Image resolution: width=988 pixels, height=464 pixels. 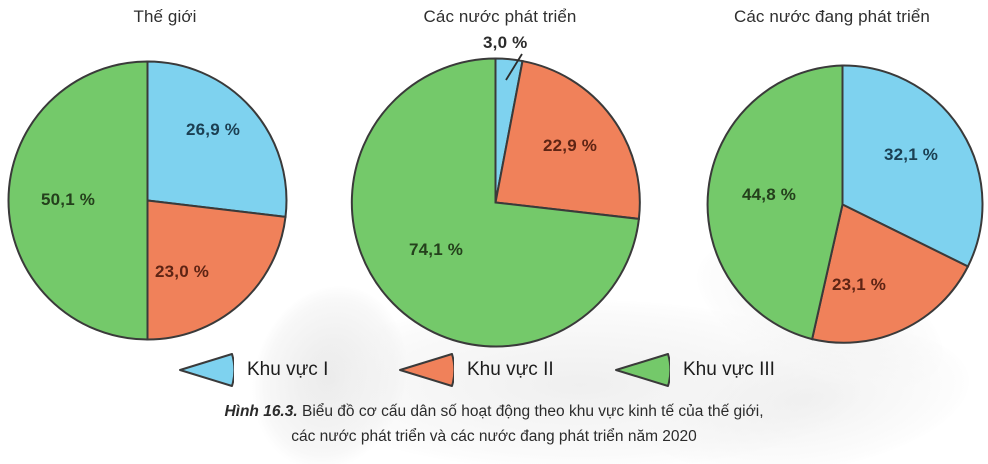 I want to click on slice-label-zone2-world: 23,0 %, so click(x=182, y=271).